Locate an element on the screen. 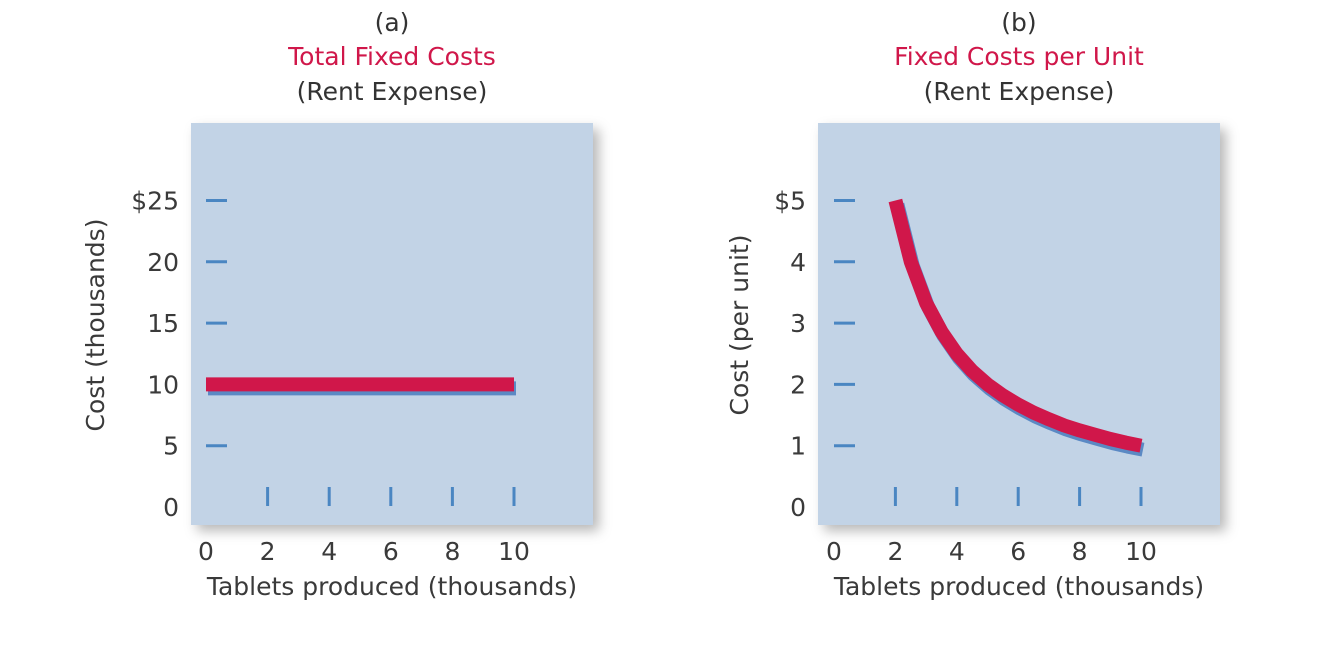  y-tick-label-a: 5 is located at coordinates (171, 446).